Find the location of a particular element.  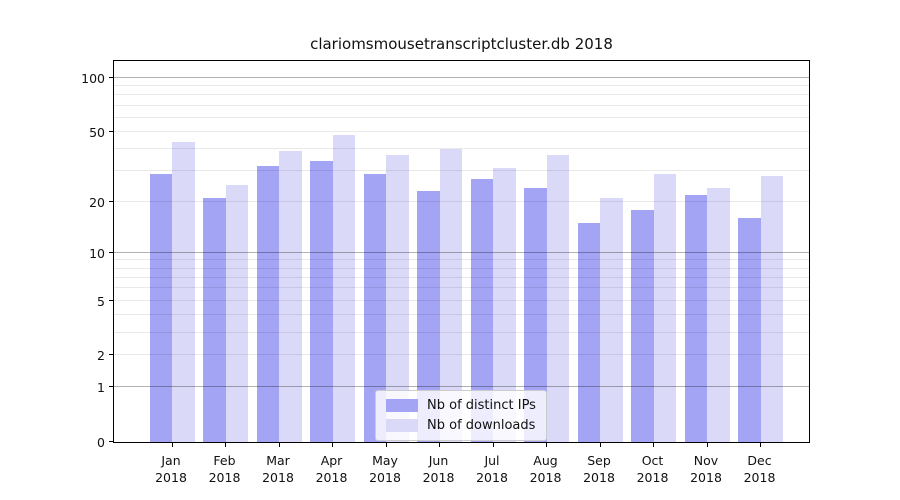

bar-distinct-ips-nov is located at coordinates (695, 318).